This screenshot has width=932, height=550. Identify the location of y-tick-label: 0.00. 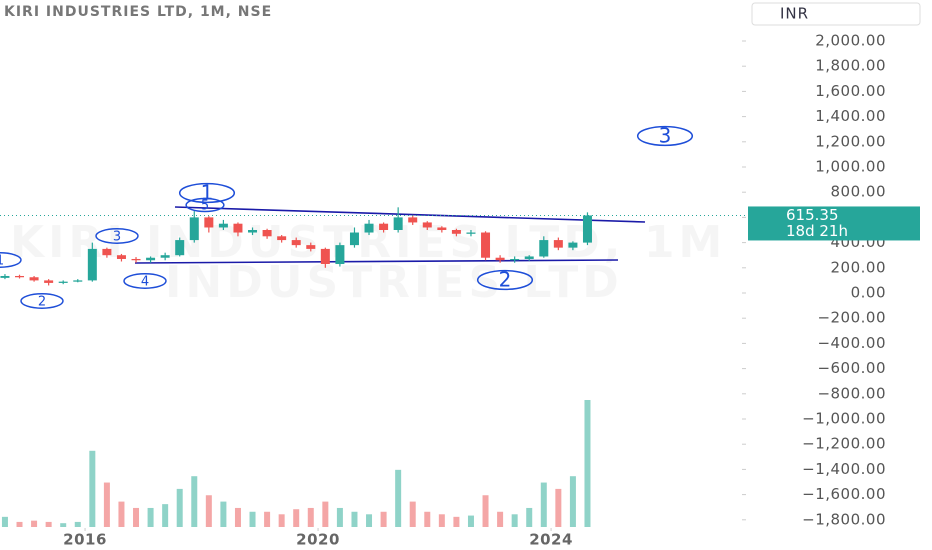
(868, 293).